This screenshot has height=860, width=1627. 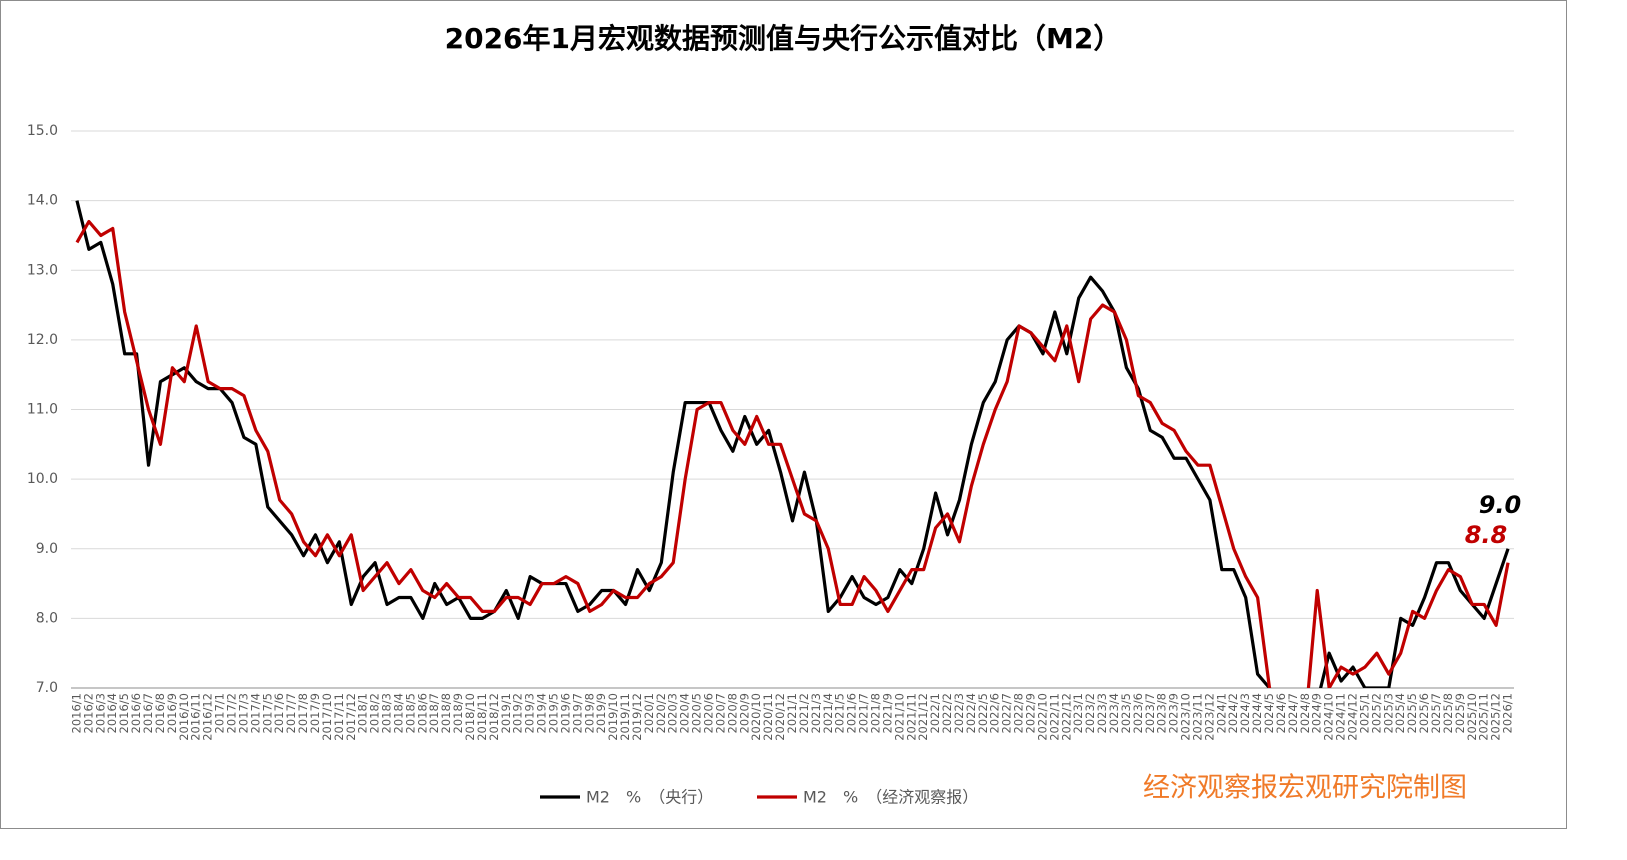 What do you see at coordinates (565, 713) in the screenshot?
I see `x-tick-label: 2019/6` at bounding box center [565, 713].